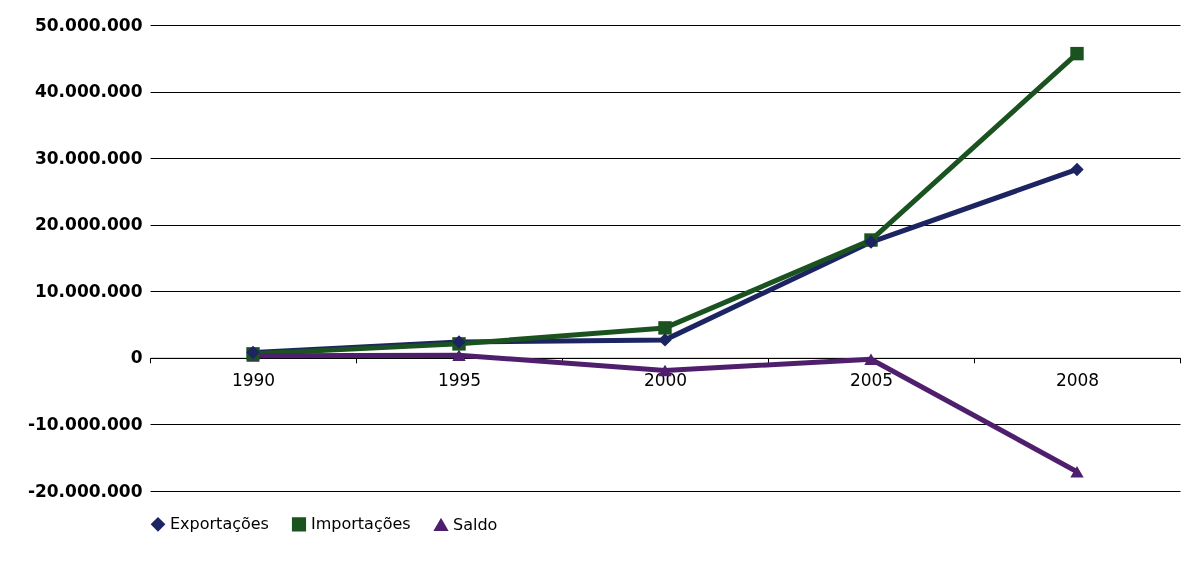  Describe the element at coordinates (459, 380) in the screenshot. I see `x-tick-label: 1995` at that location.